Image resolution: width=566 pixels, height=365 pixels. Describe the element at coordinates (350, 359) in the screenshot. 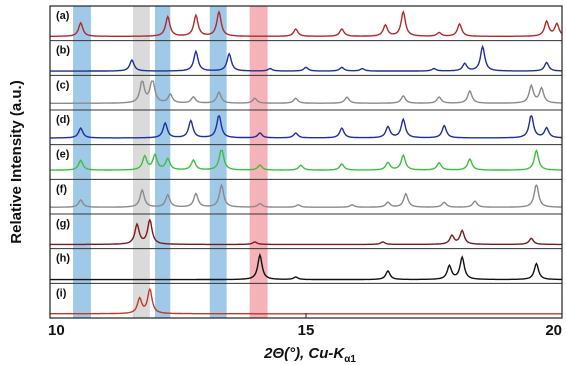

I see `x-axis-title-subscript: α1` at that location.